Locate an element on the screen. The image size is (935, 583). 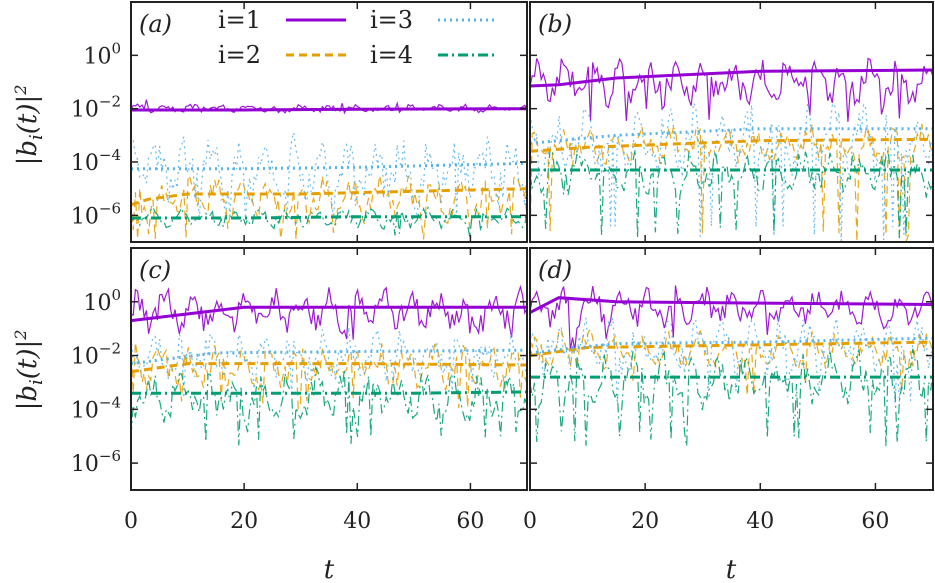
legend: i=1 i=2 i=3 i=4 is located at coordinates (358, 37).